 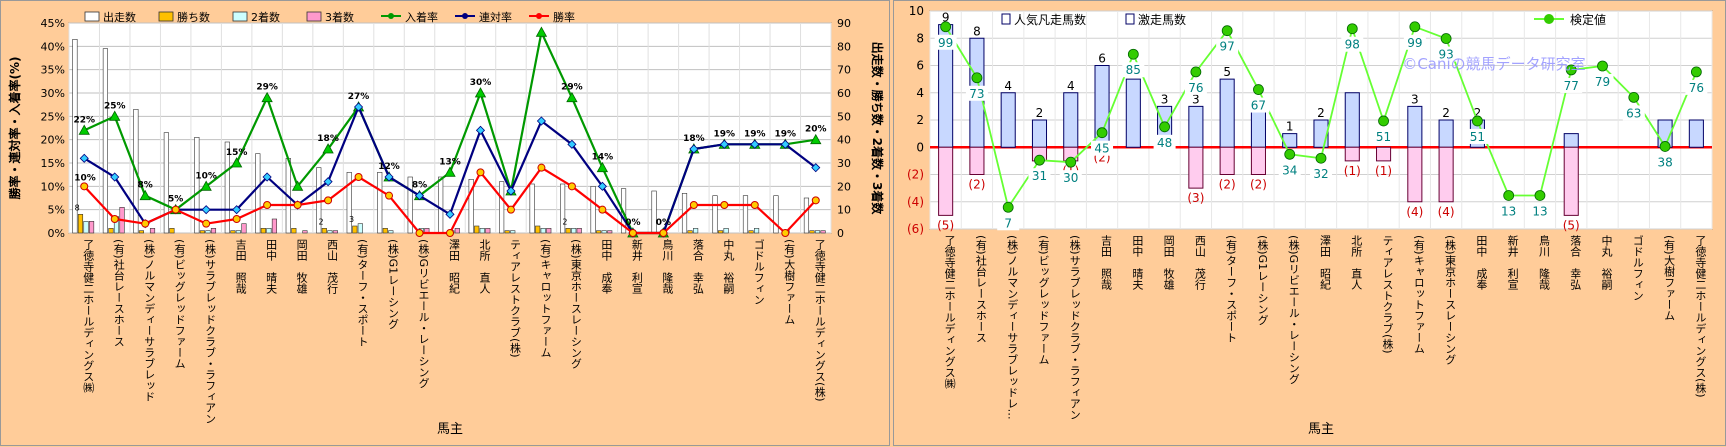 What do you see at coordinates (915, 229) in the screenshot?
I see `axis-tick-label: (6)` at bounding box center [915, 229].